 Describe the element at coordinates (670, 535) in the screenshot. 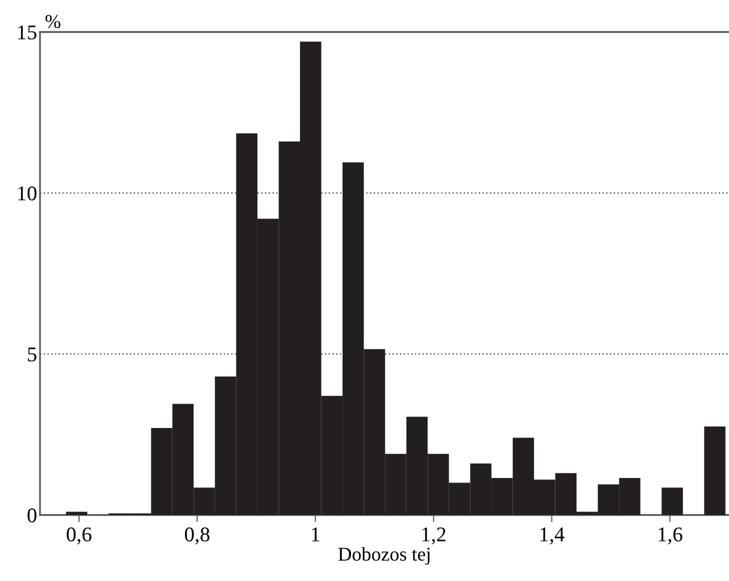

I see `x-tick-label: 1,6` at that location.